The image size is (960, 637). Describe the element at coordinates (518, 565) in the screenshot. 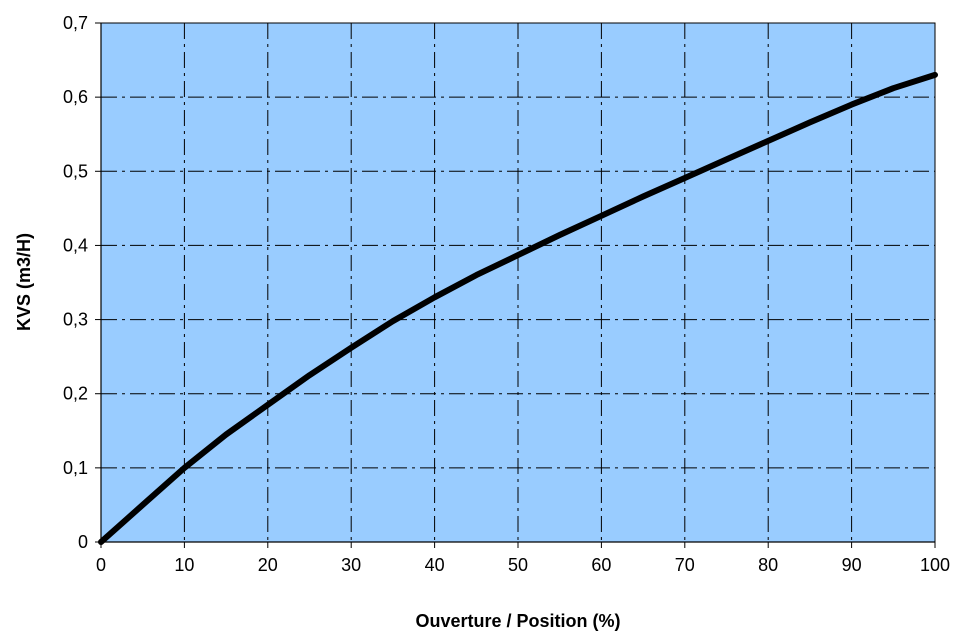

I see `x-tick-label: 50` at that location.